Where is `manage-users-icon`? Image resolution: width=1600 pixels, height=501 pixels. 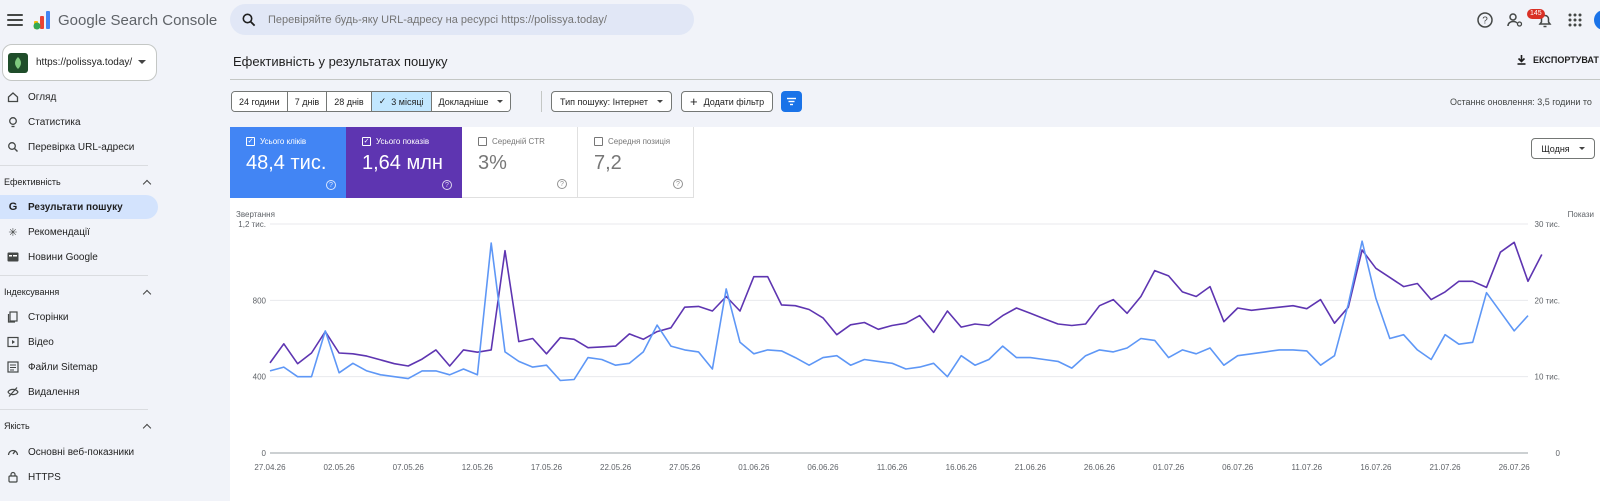 manage-users-icon is located at coordinates (1515, 20).